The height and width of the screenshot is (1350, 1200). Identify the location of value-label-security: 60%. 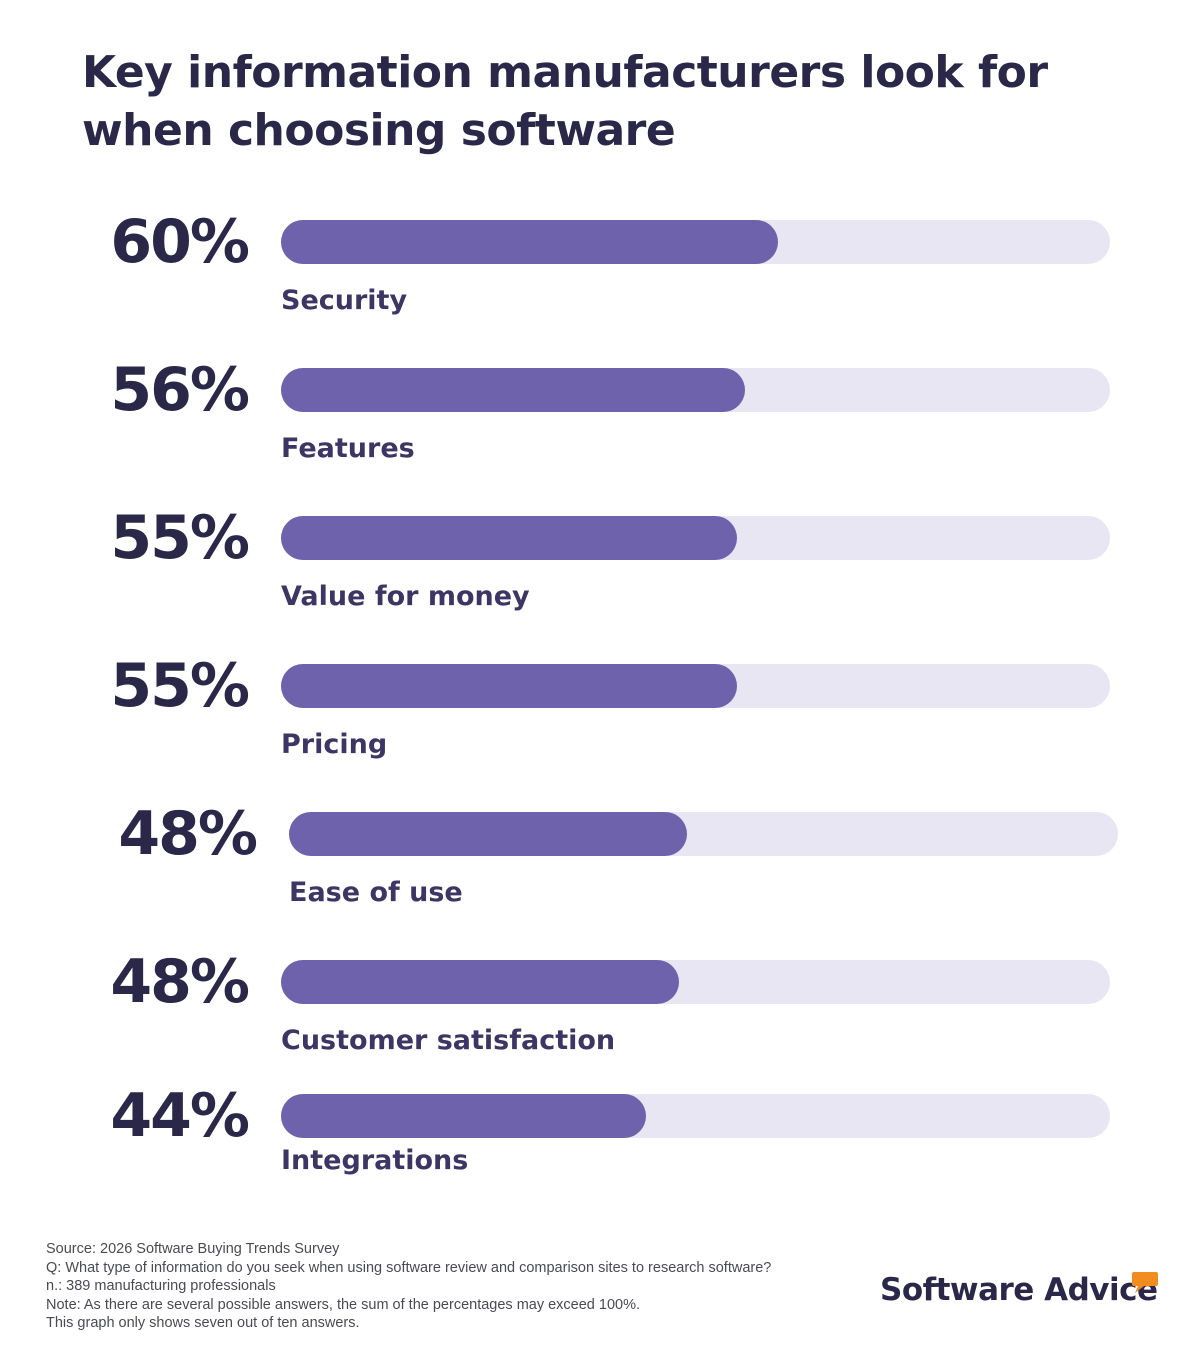
(180, 242).